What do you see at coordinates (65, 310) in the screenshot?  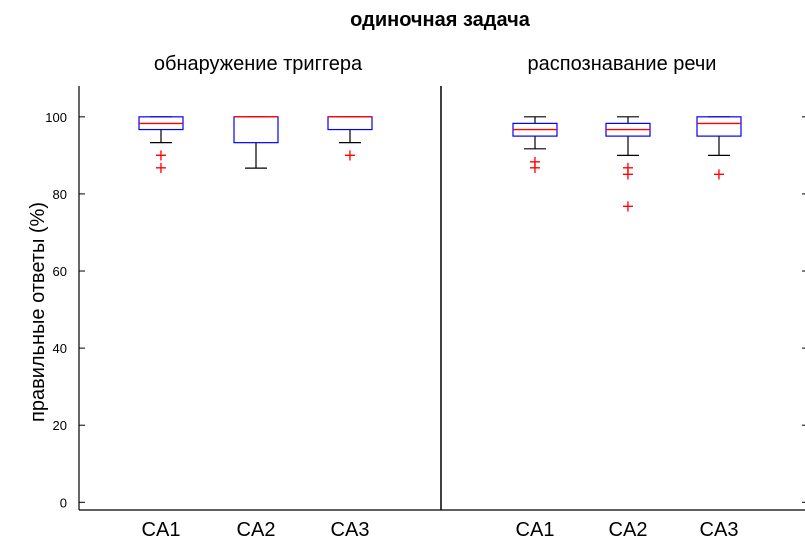 I see `y-ticks: 0 20 40 60 80 100` at bounding box center [65, 310].